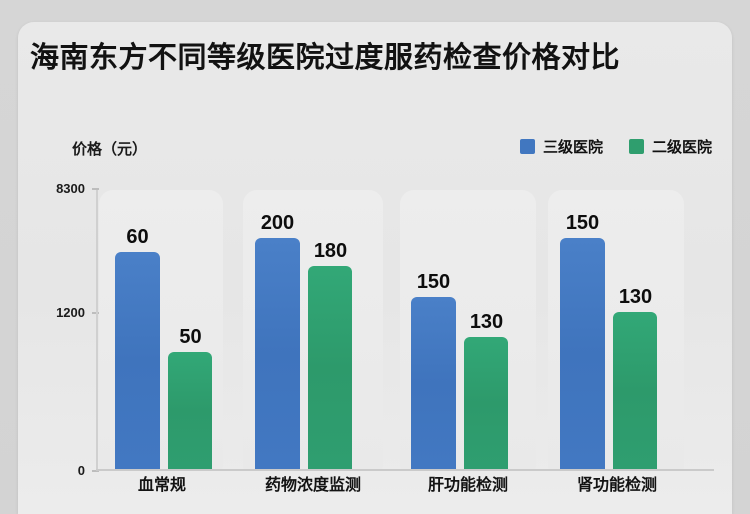 This screenshot has width=750, height=514. Describe the element at coordinates (582, 223) in the screenshot. I see `bar-value-tertiary-4: 150` at that location.